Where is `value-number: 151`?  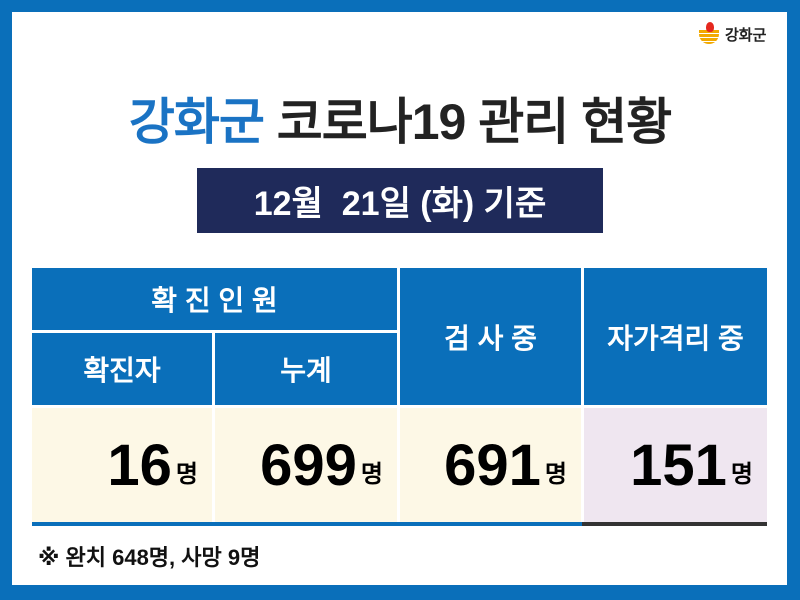 value-number: 151 is located at coordinates (678, 465).